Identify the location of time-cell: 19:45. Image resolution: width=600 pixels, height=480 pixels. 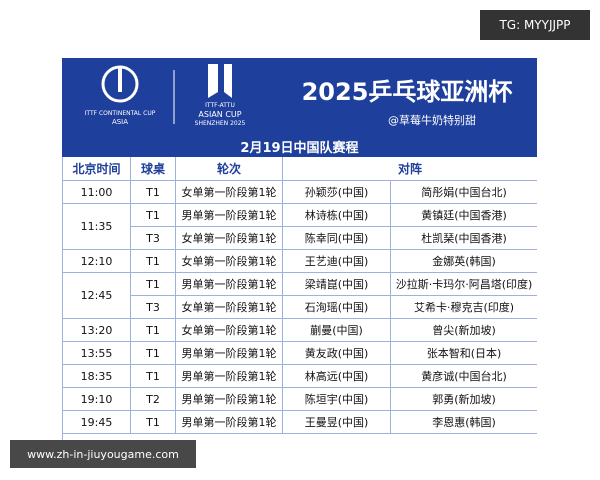
(97, 422).